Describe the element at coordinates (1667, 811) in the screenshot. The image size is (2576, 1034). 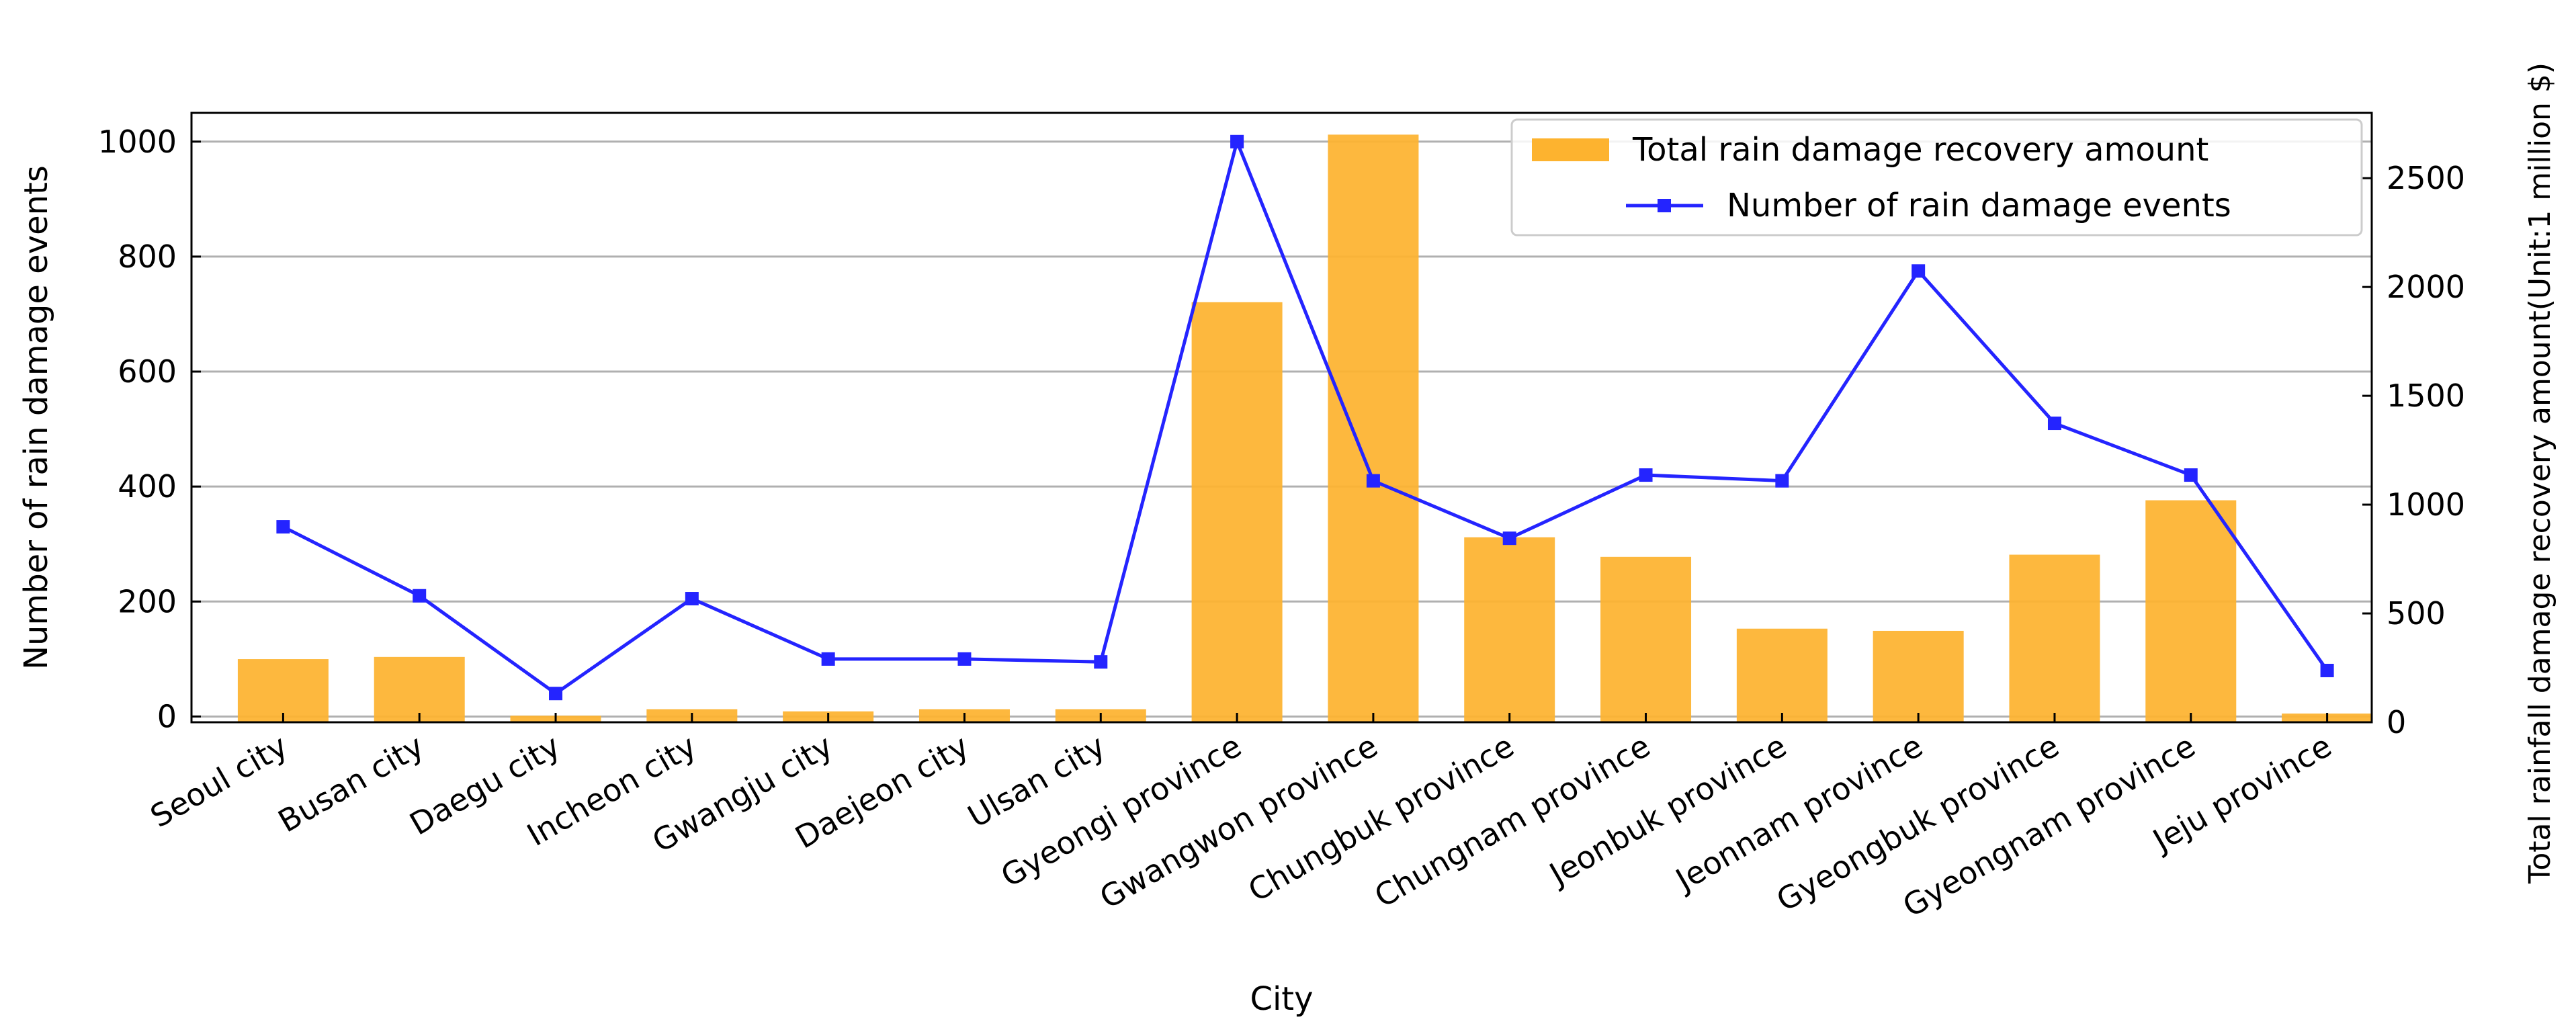
I see `x-tick-label: Jeonbuk province` at that location.